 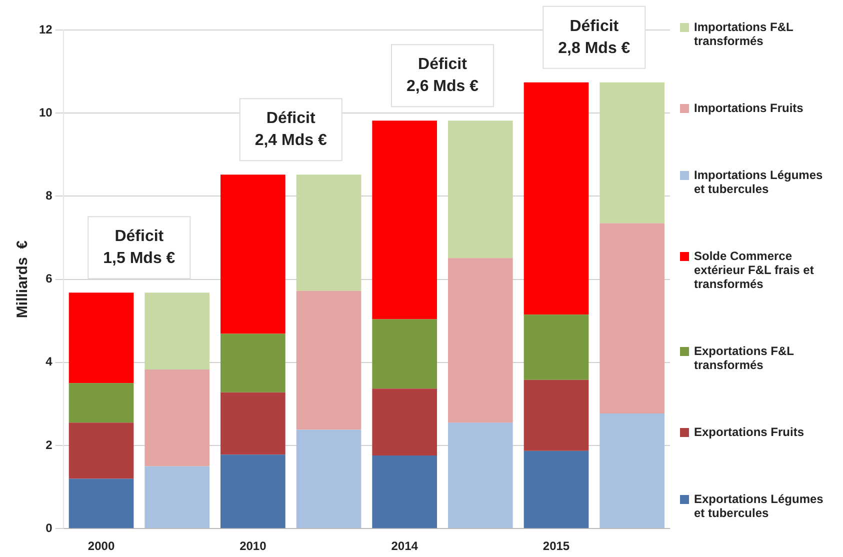 I want to click on x-tick-label: 2010, so click(x=253, y=546).